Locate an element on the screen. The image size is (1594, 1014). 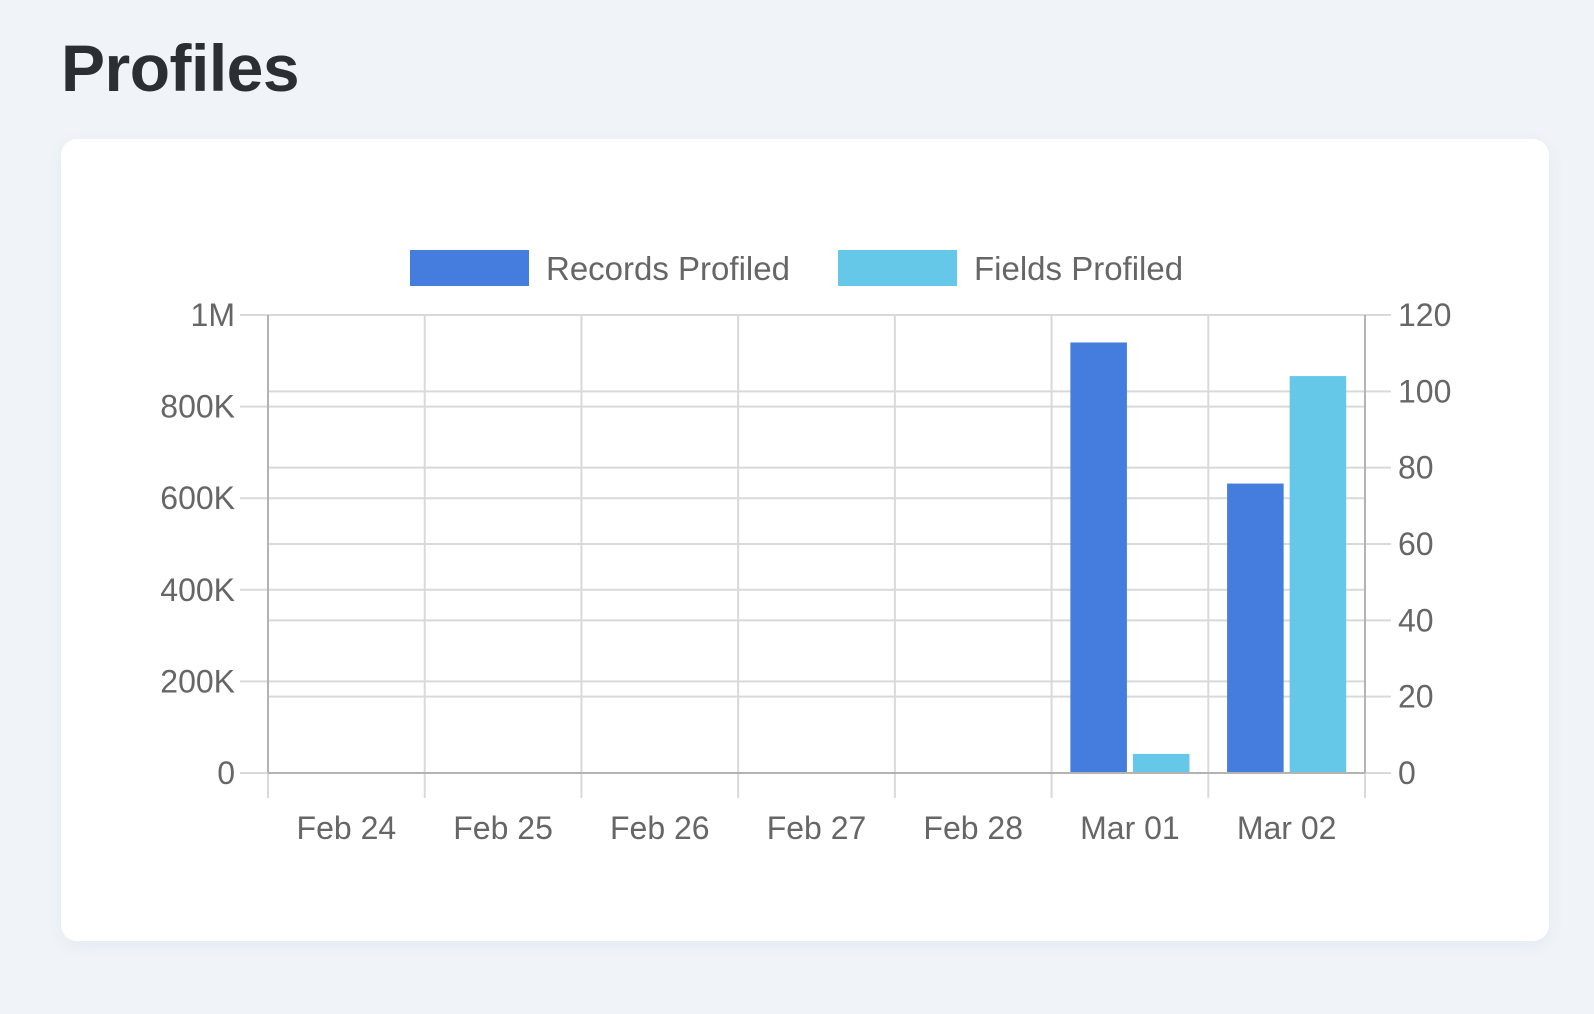
legend-item-records: Records Profiled is located at coordinates (600, 268).